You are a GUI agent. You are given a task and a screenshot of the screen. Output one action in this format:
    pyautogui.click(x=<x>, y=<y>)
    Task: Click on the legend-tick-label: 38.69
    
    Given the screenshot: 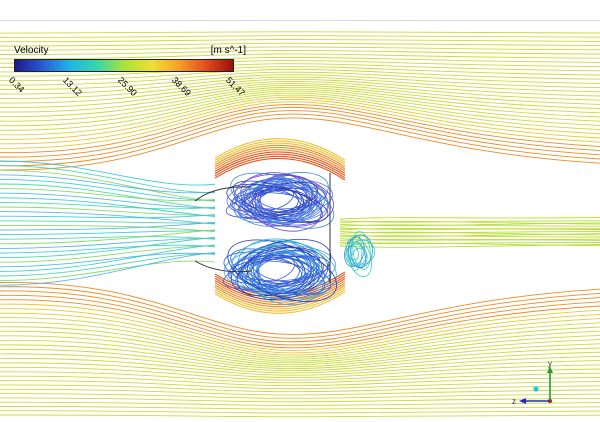 What is the action you would take?
    pyautogui.click(x=181, y=87)
    